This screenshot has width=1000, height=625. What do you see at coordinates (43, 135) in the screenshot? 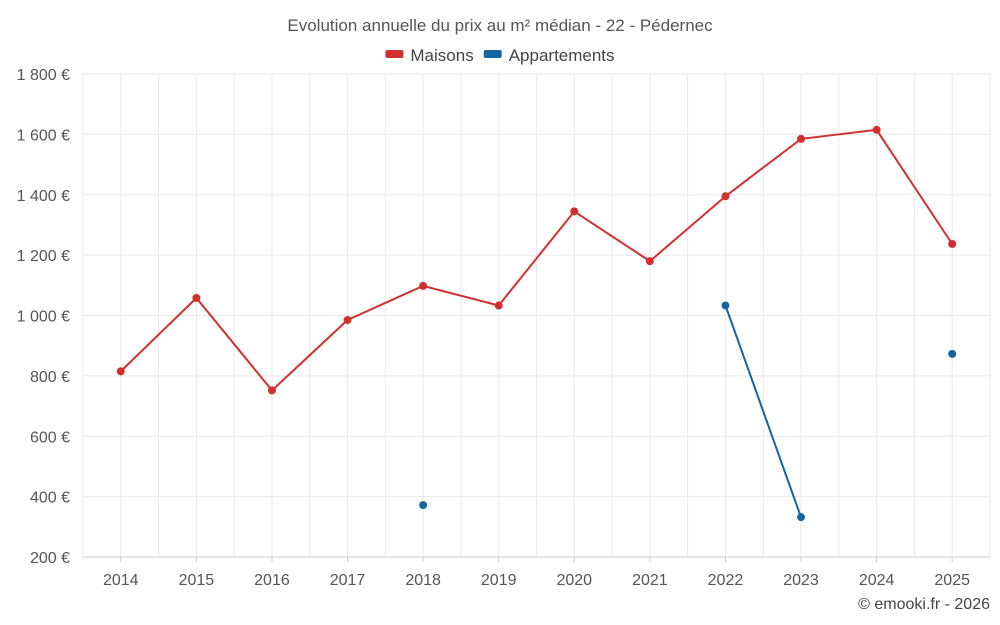
I see `y-tick-label: 1 600 €` at bounding box center [43, 135].